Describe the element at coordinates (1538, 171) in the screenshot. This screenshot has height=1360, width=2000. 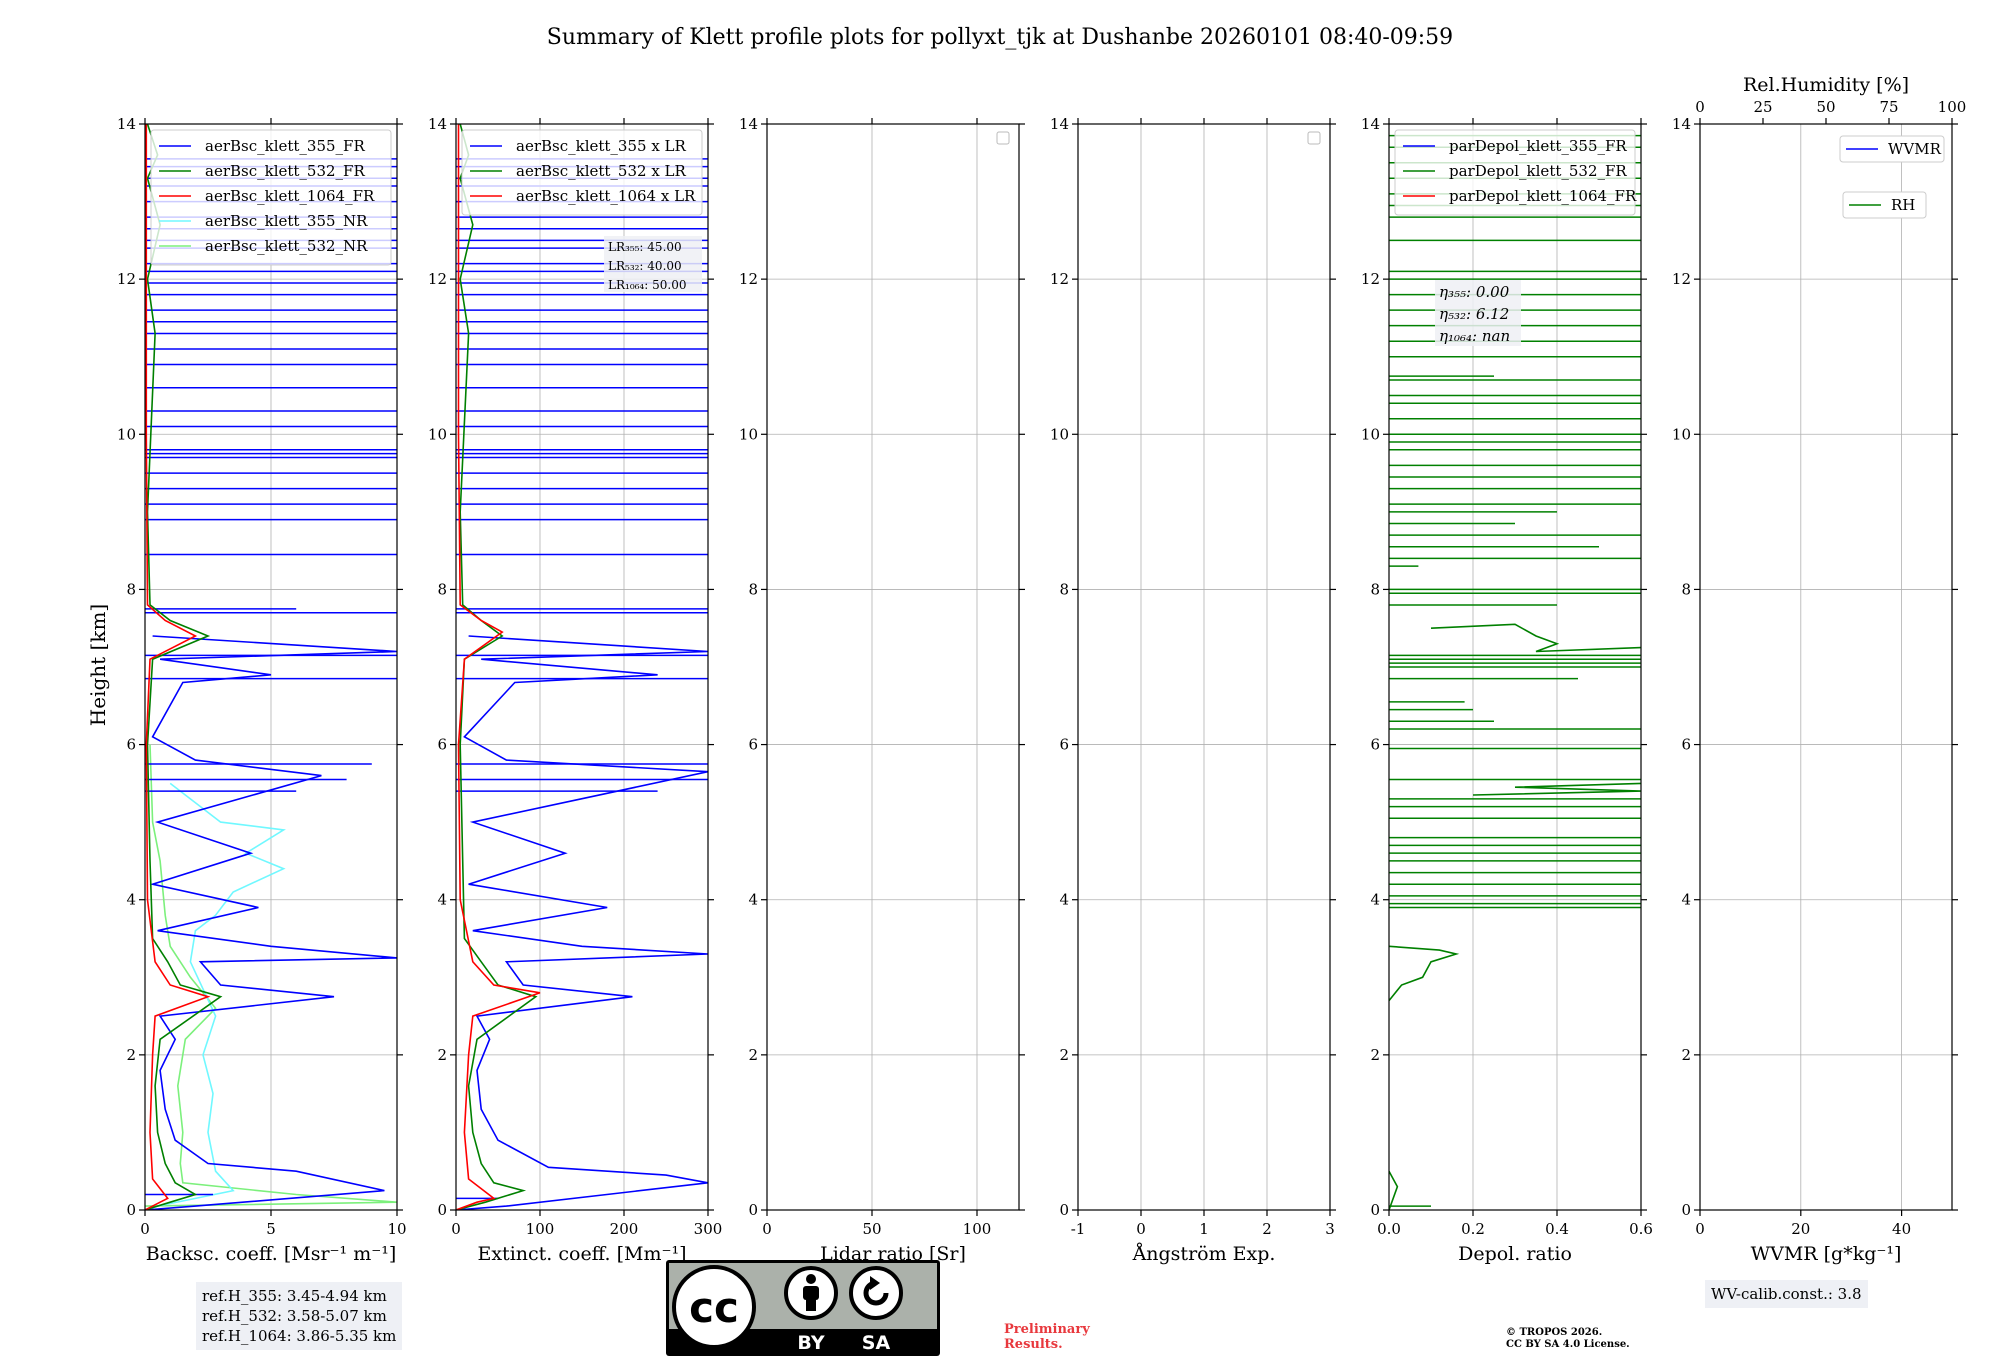
I see `legend-label: parDepol_klett_532_FR` at that location.